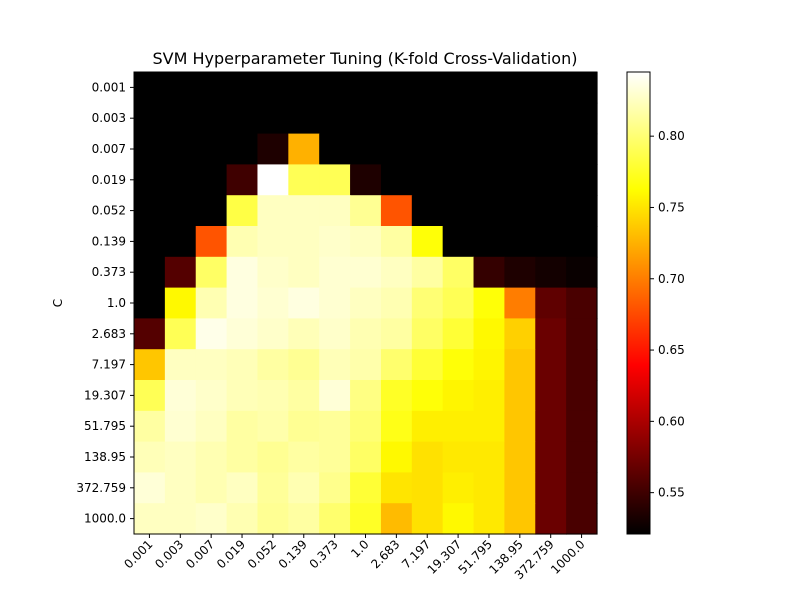 The image size is (800, 604). I want to click on colorbar-tick-label: 0.75, so click(671, 207).